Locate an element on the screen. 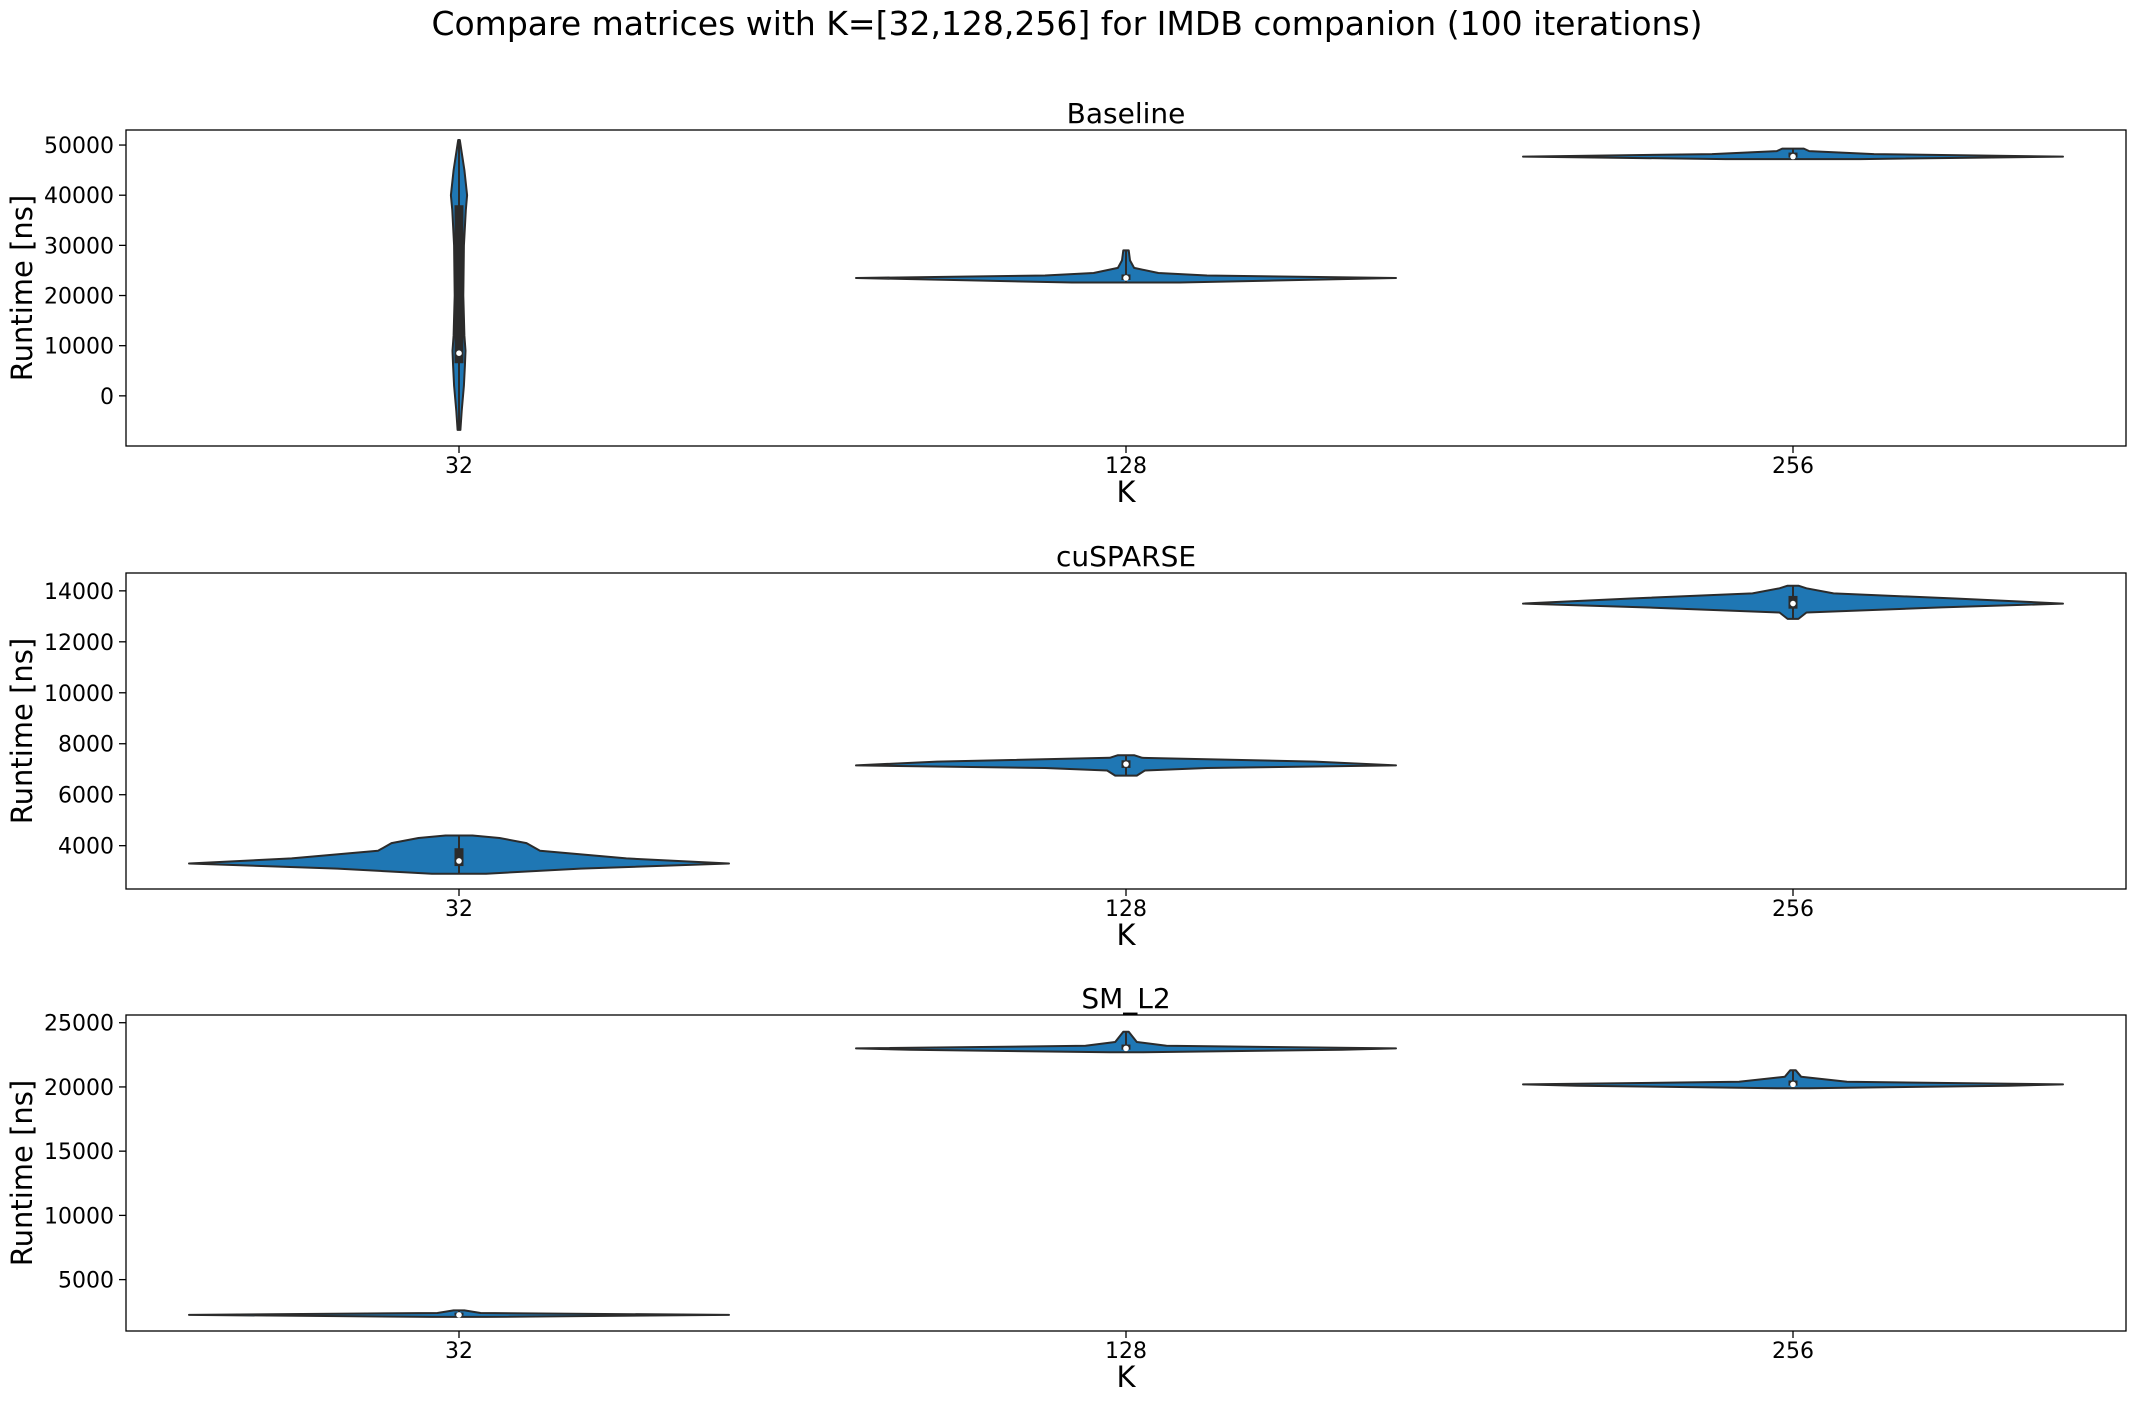  y-tick-label: 4000 is located at coordinates (86, 847).